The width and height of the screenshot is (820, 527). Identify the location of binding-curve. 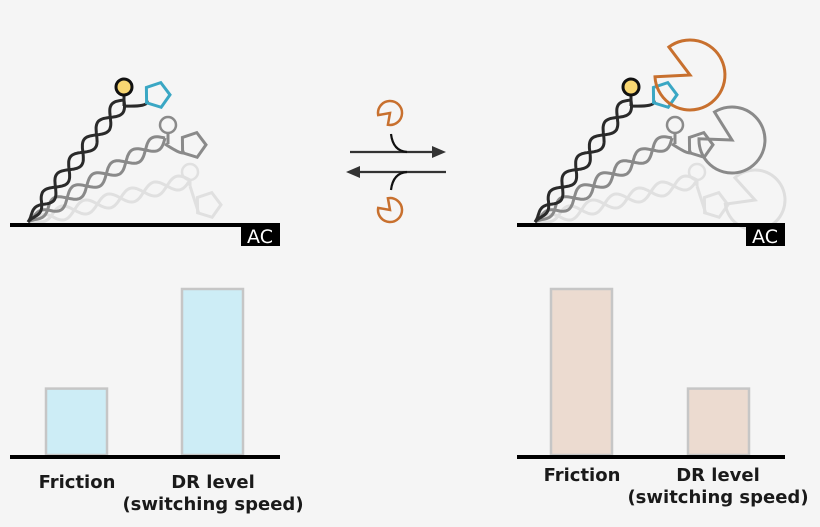
(398, 143).